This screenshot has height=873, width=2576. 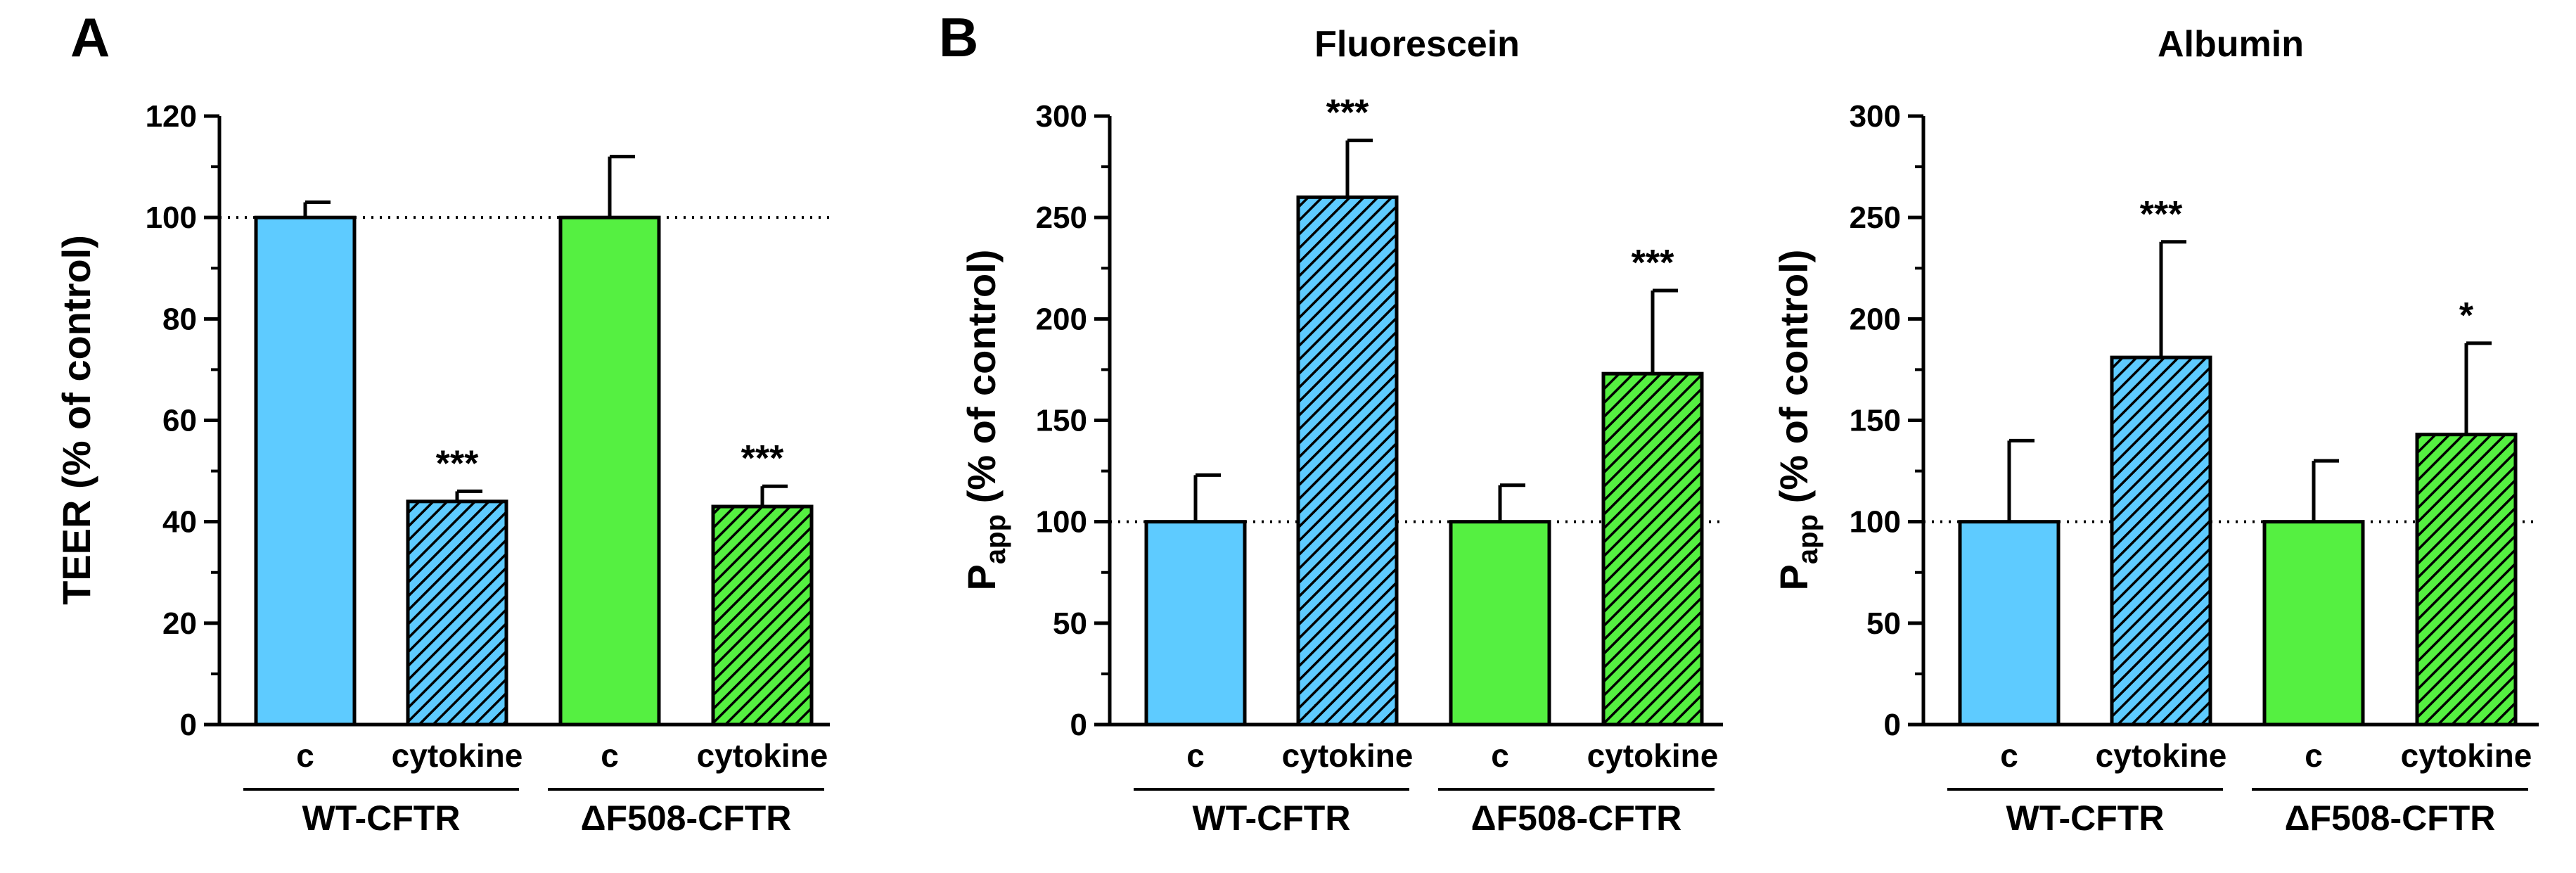 I want to click on y-tick-label: 120, so click(x=171, y=116).